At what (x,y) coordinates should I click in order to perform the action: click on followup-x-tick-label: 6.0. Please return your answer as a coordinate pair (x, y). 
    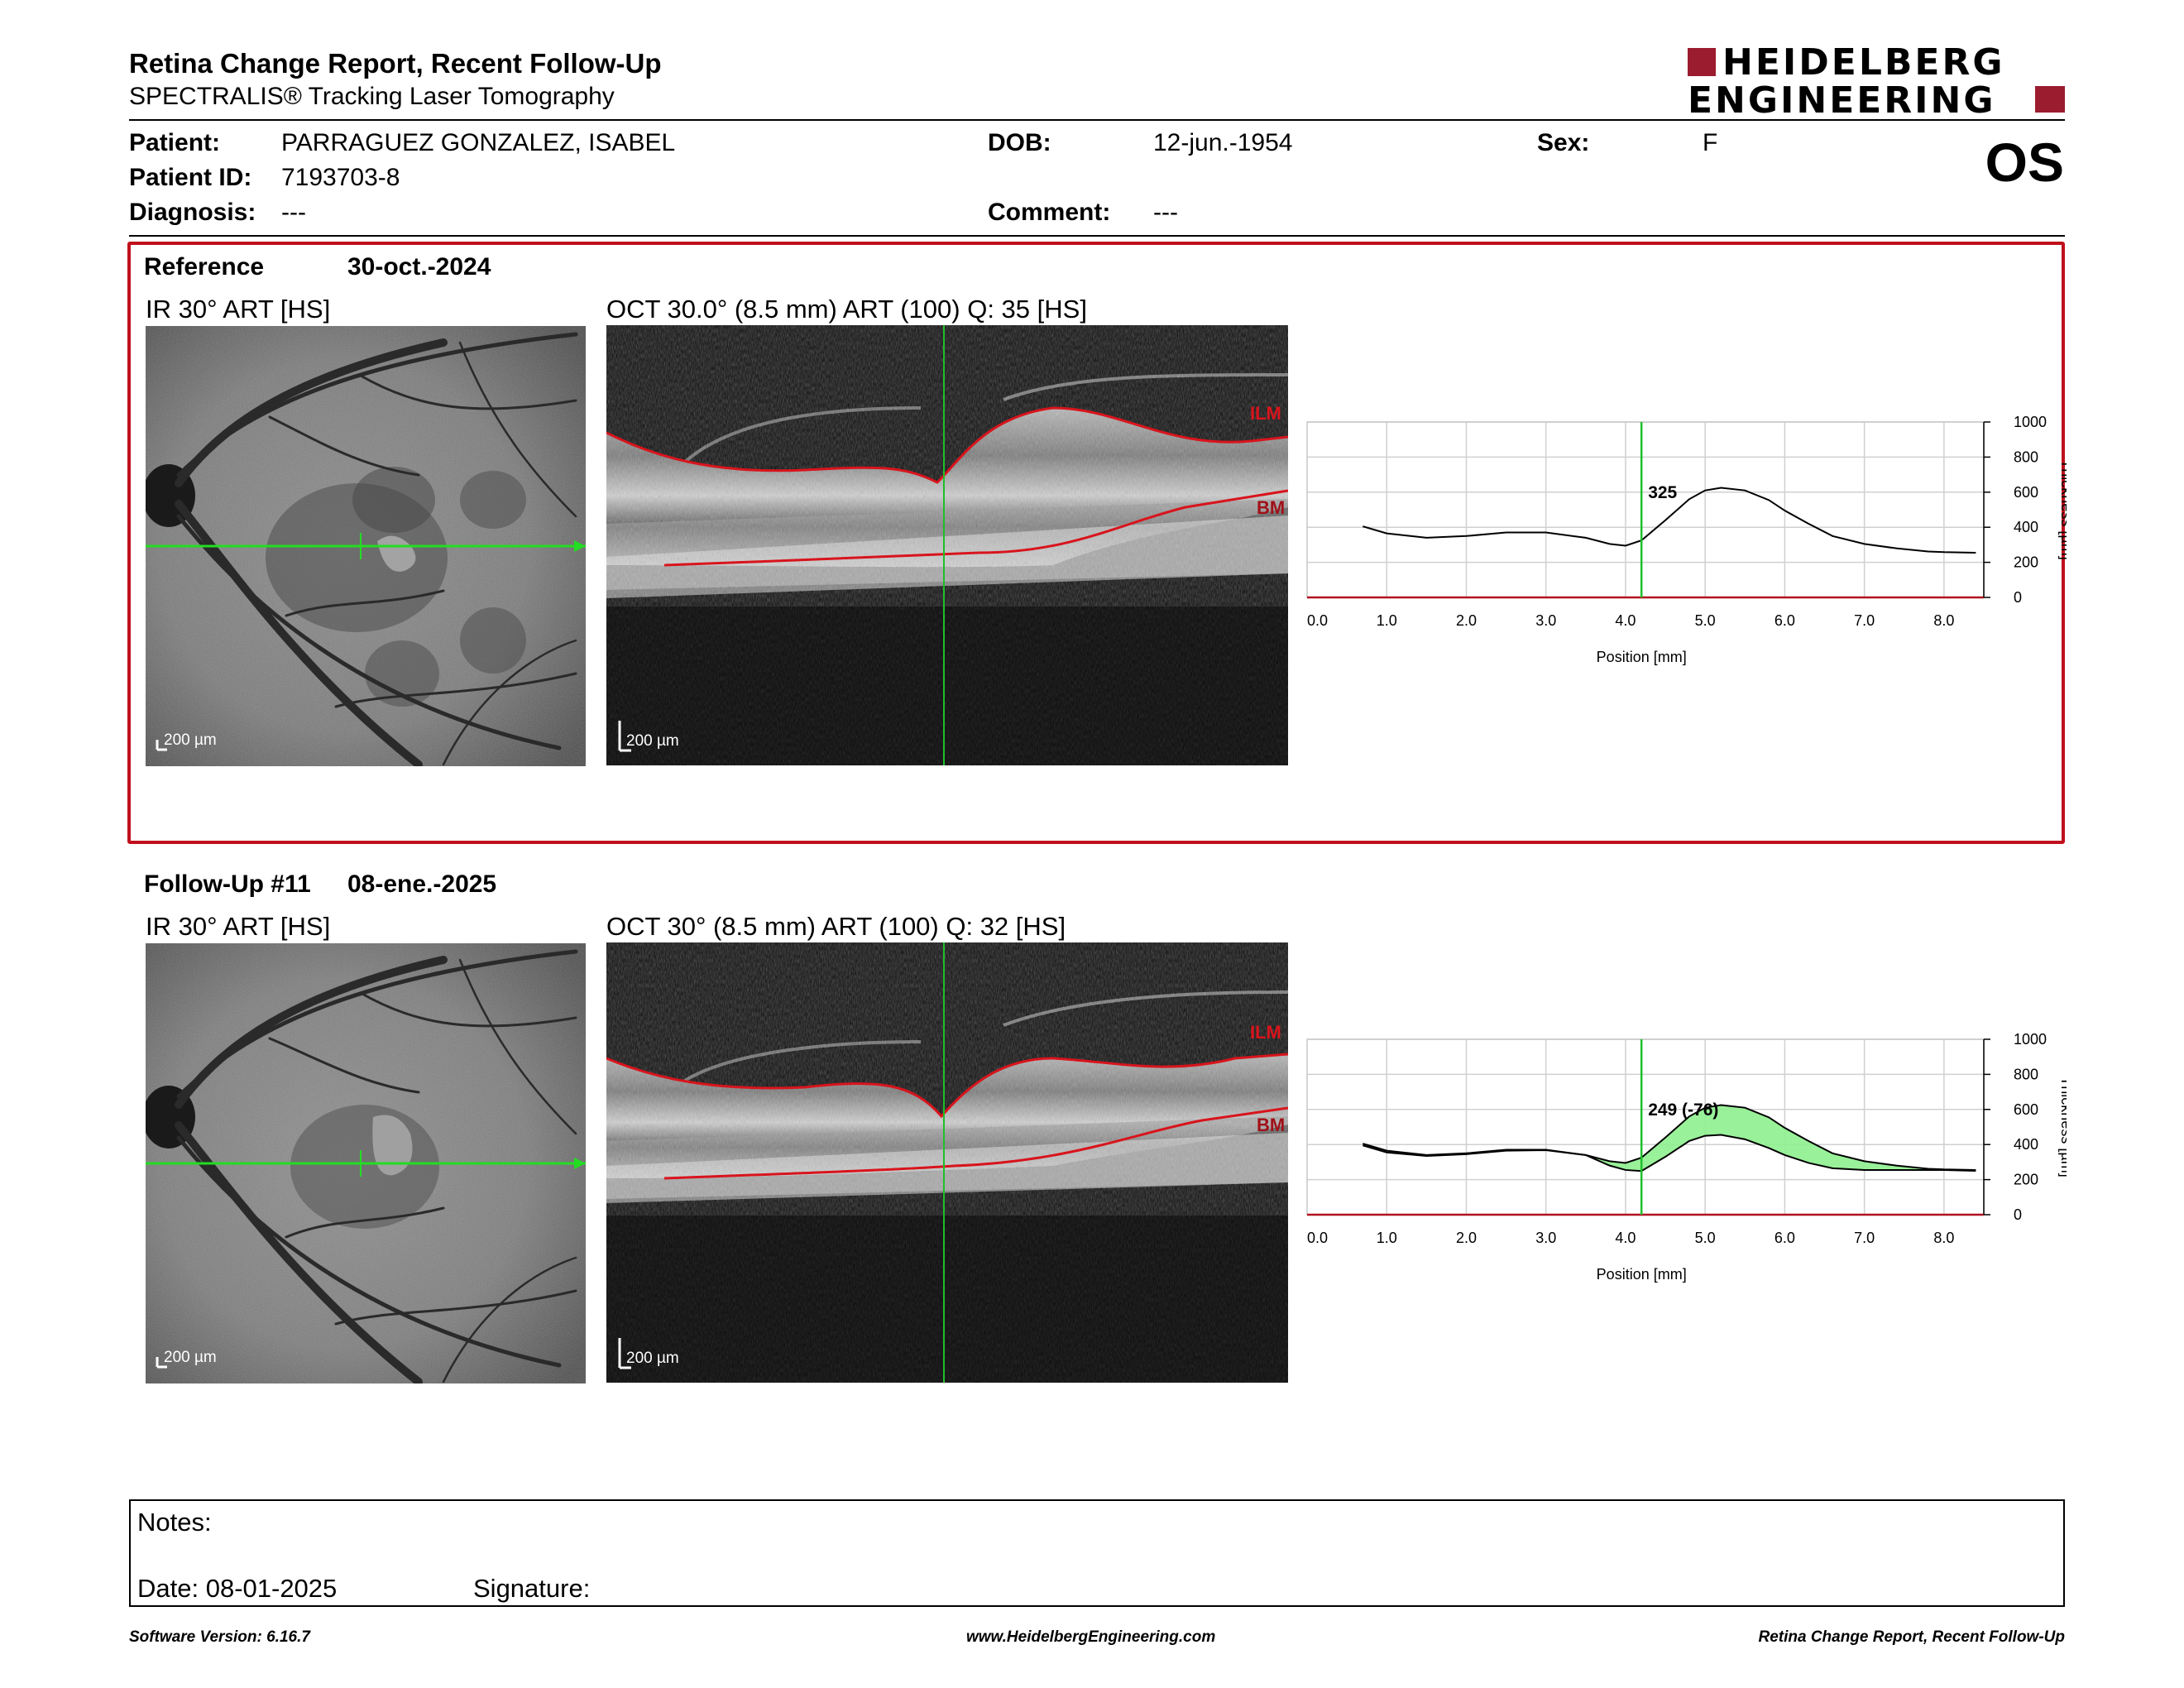
    Looking at the image, I should click on (1784, 1238).